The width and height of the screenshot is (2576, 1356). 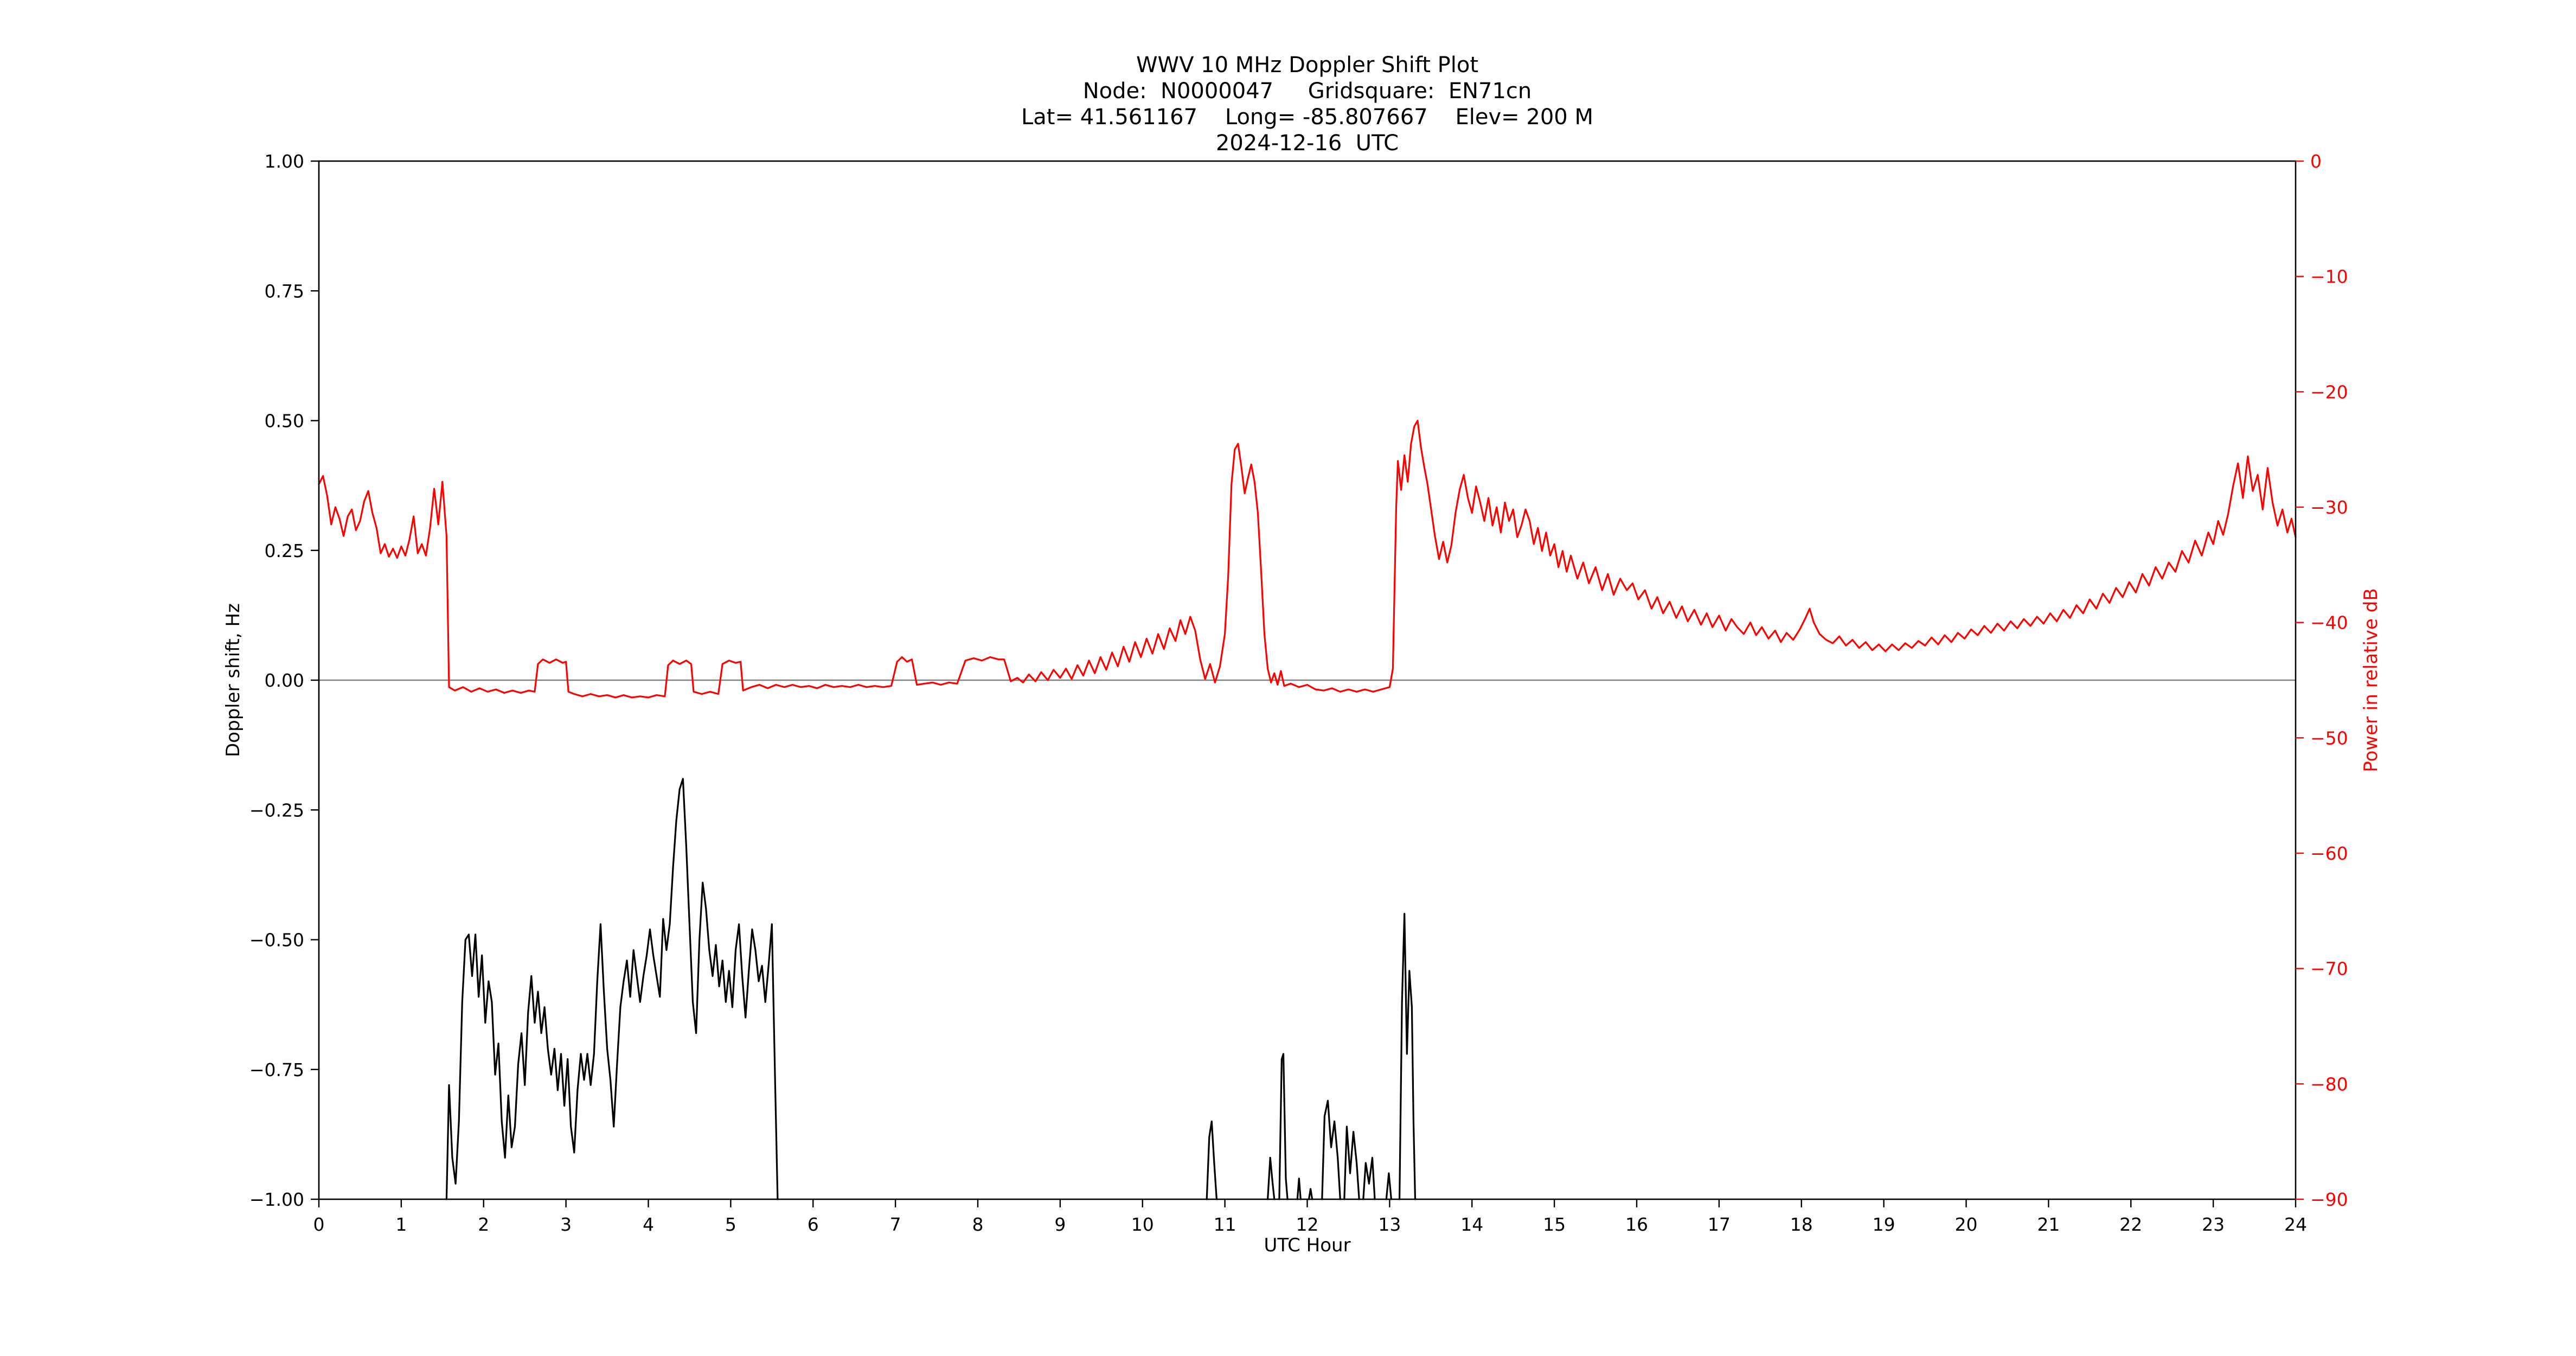 What do you see at coordinates (730, 1224) in the screenshot?
I see `x-tick-label: 5` at bounding box center [730, 1224].